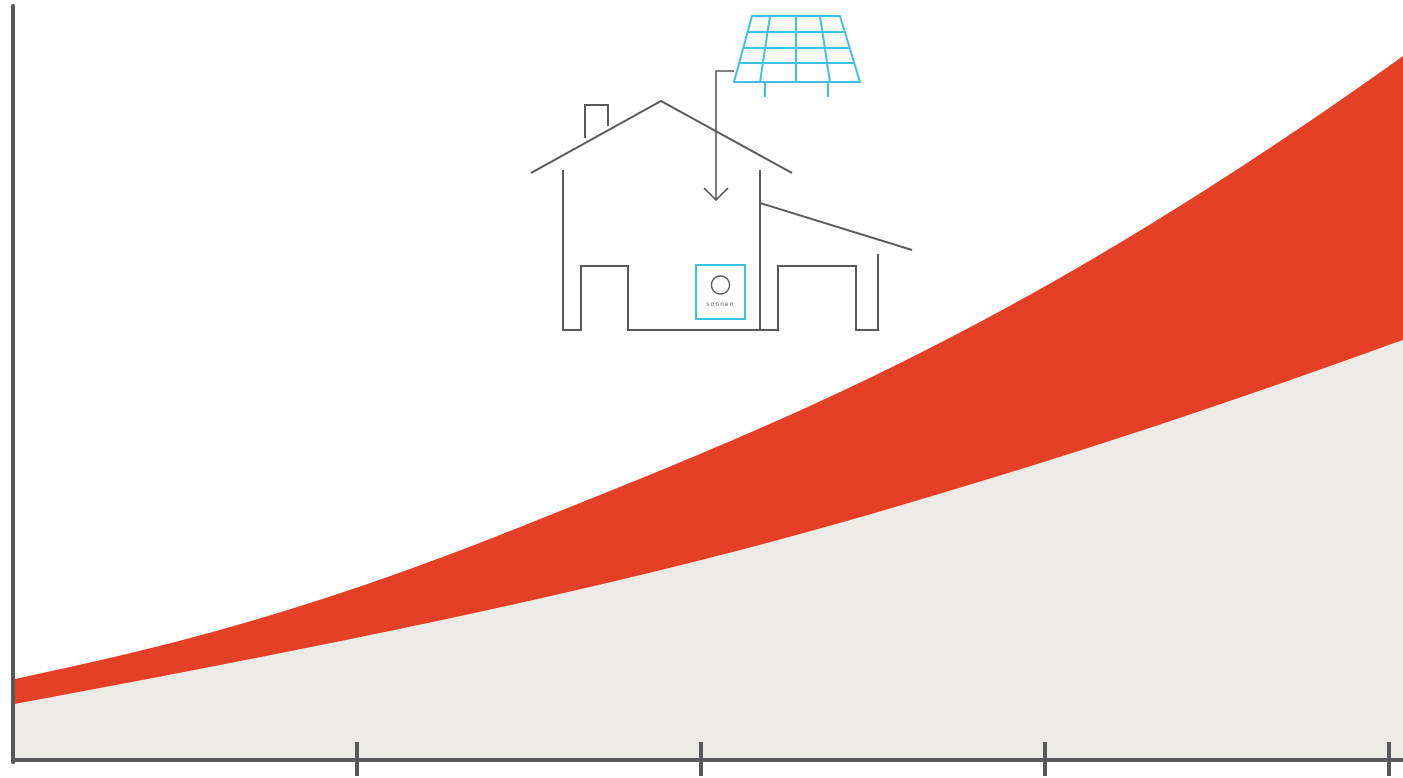 The height and width of the screenshot is (778, 1403). What do you see at coordinates (797, 56) in the screenshot?
I see `solar-panel-icon` at bounding box center [797, 56].